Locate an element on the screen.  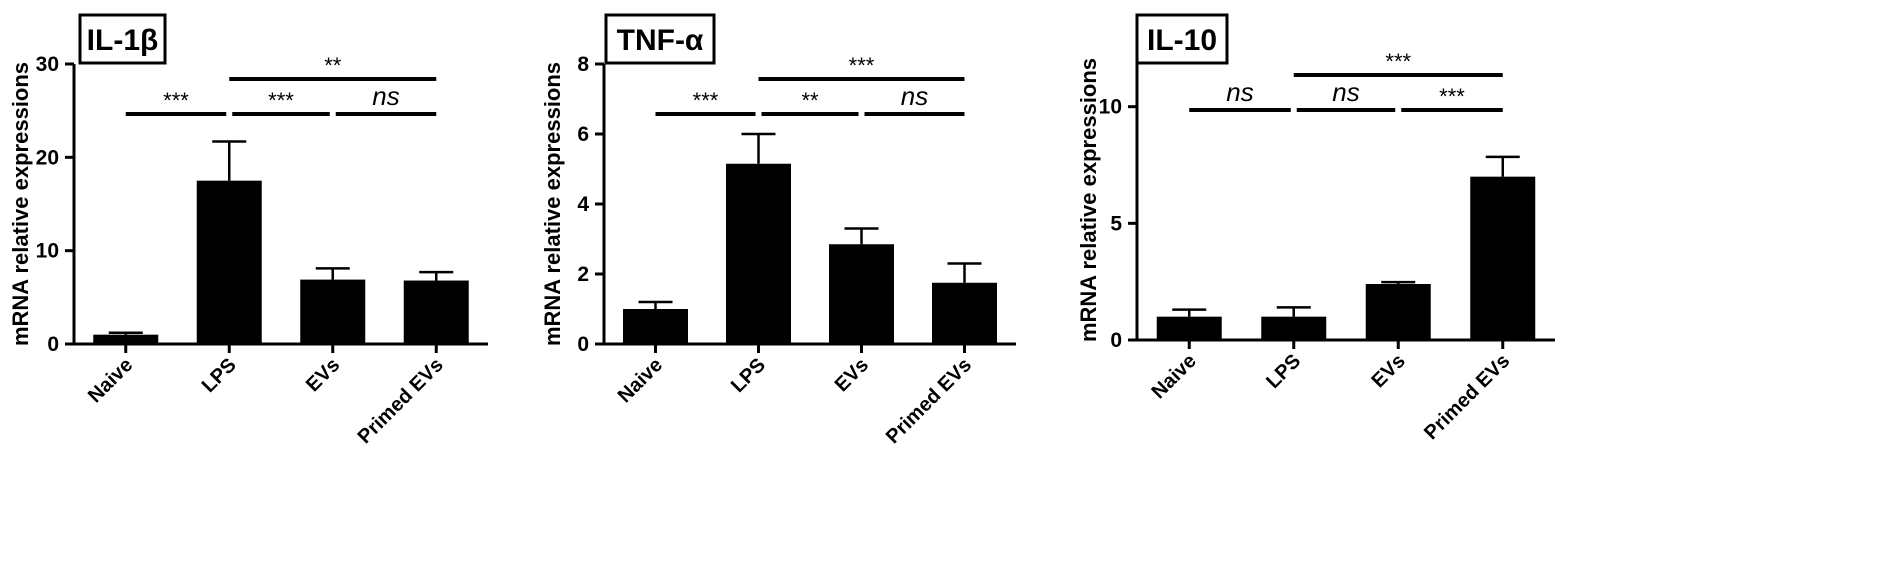
y-tick-label: 2 is located at coordinates (583, 274).